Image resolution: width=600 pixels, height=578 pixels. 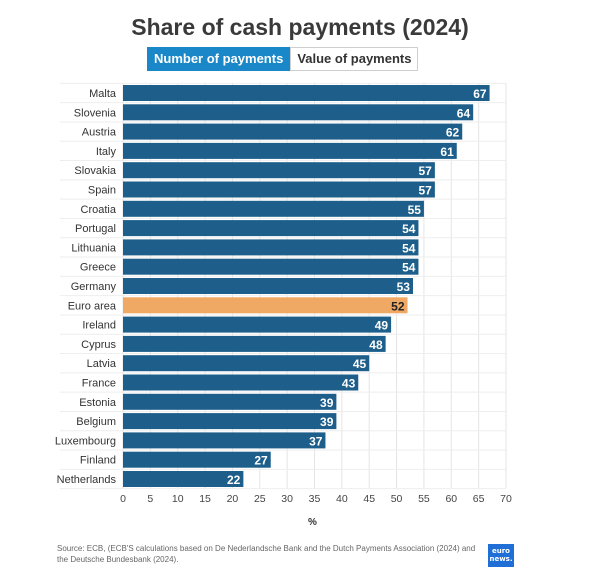 I want to click on data-label: 64, so click(x=464, y=113).